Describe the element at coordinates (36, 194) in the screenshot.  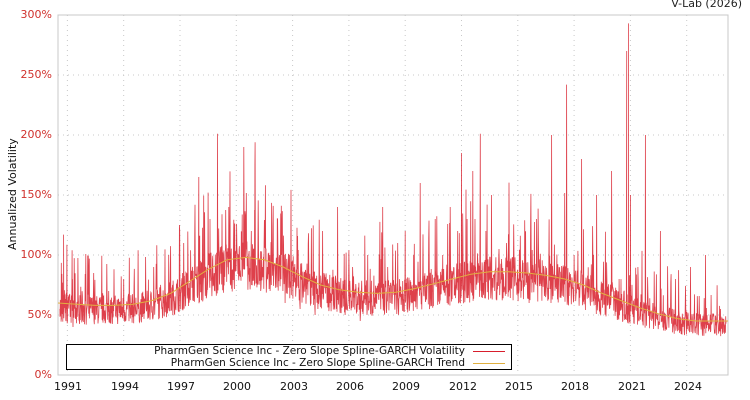
I see `y-tick: 150%` at that location.